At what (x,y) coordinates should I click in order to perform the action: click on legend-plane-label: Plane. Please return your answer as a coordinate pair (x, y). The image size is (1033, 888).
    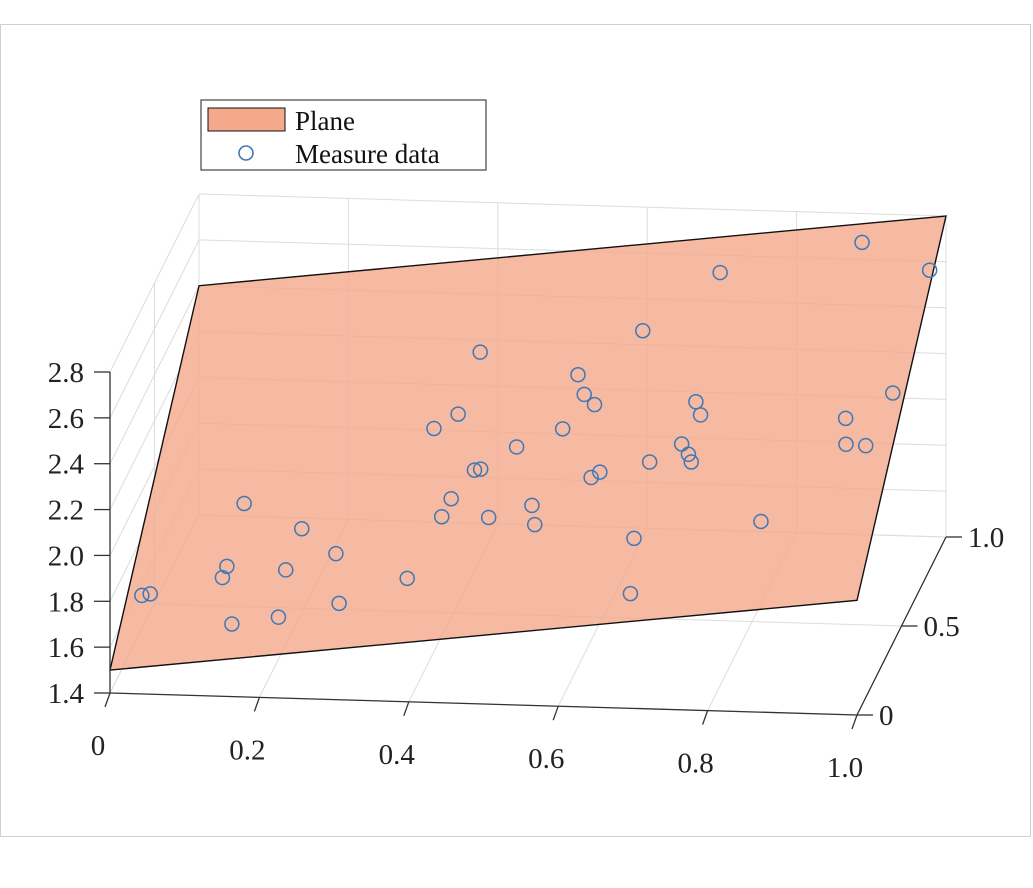
    Looking at the image, I should click on (325, 121).